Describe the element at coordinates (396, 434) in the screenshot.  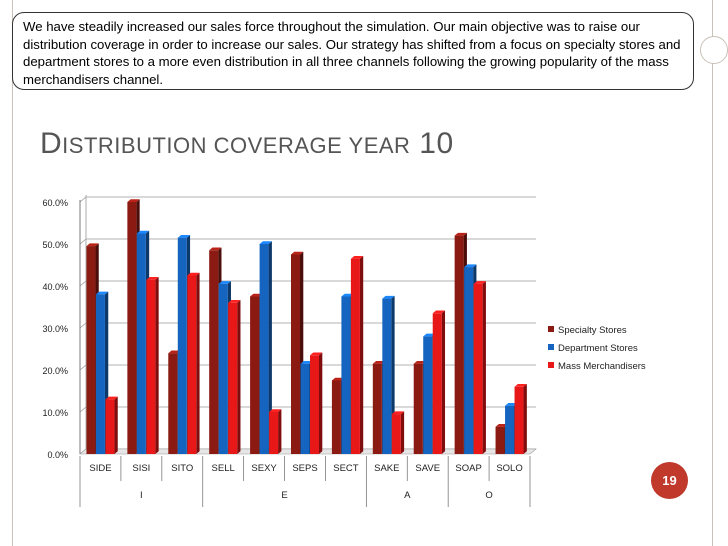
I see `bar-sake-mass-merchandisers` at that location.